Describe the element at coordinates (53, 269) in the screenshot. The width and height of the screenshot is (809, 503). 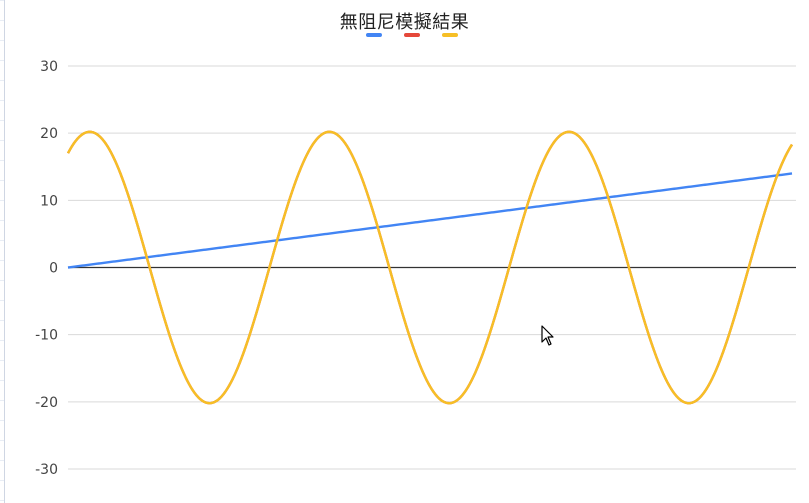
I see `y-tick-label: 0` at that location.